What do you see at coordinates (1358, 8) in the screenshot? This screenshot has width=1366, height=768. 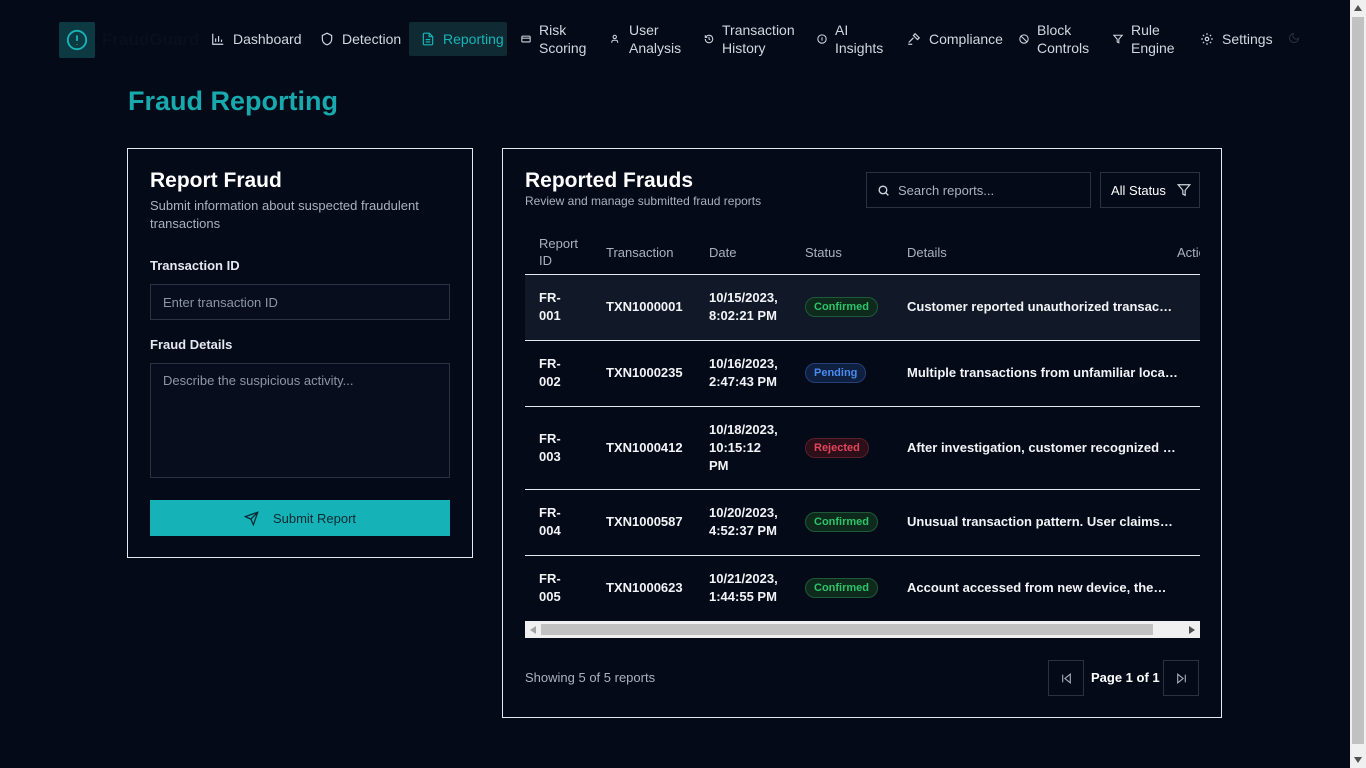 I see `scroll-up-icon` at bounding box center [1358, 8].